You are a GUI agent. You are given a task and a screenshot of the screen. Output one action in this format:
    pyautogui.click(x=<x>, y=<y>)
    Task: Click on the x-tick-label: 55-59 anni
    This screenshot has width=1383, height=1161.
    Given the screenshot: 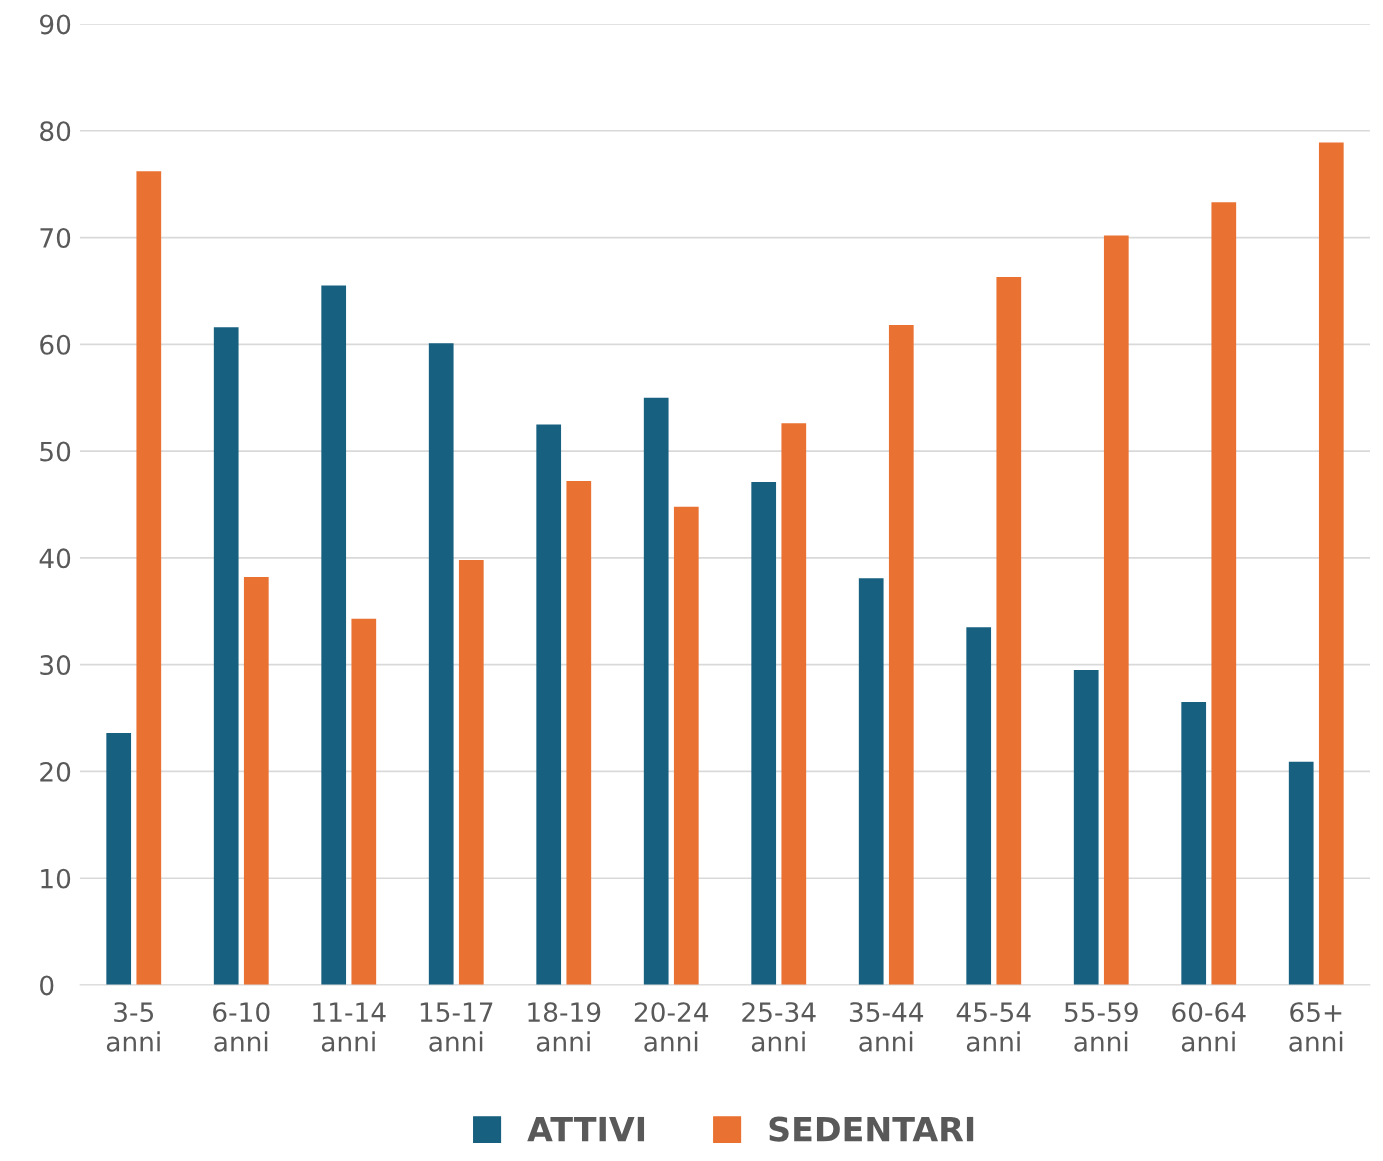 What is the action you would take?
    pyautogui.click(x=1101, y=1027)
    